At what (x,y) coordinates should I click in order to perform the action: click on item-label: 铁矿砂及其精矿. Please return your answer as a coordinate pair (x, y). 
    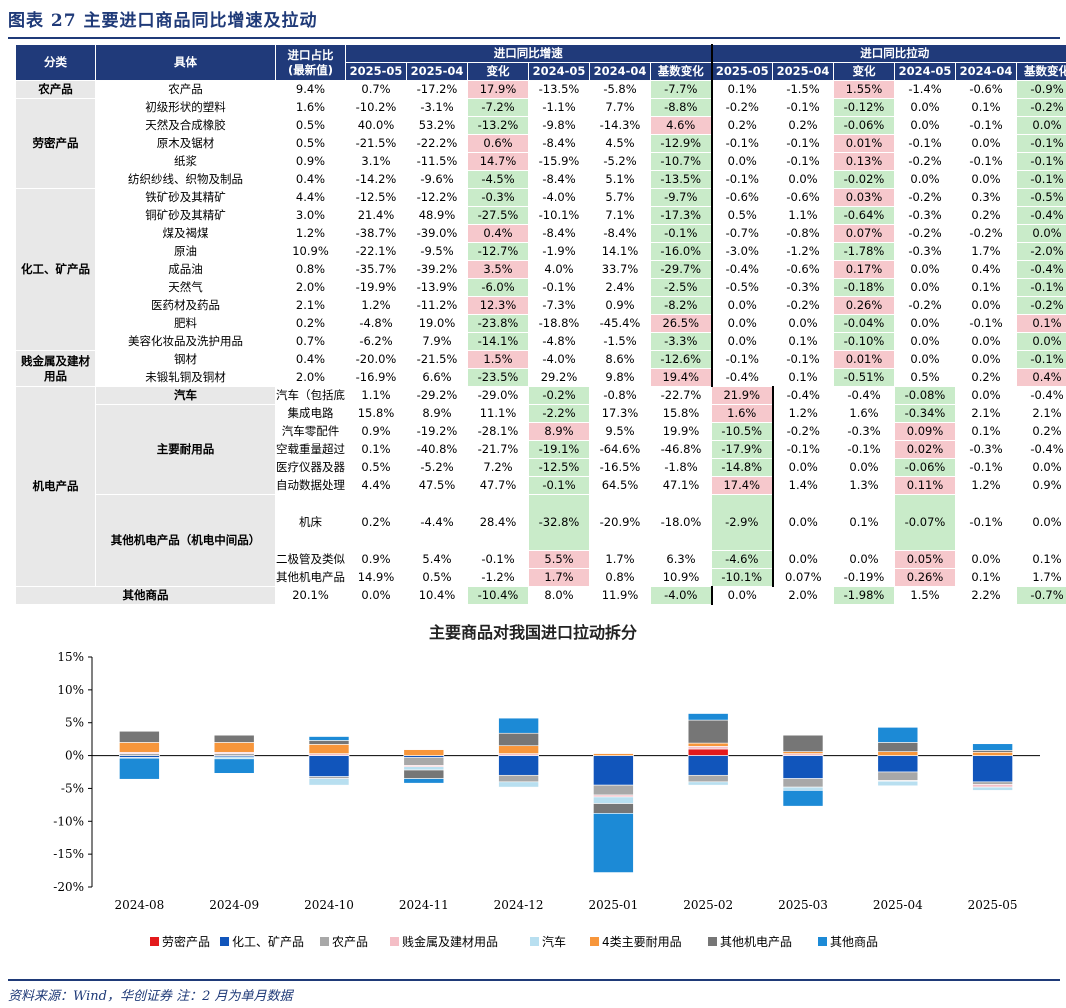
    Looking at the image, I should click on (185, 197).